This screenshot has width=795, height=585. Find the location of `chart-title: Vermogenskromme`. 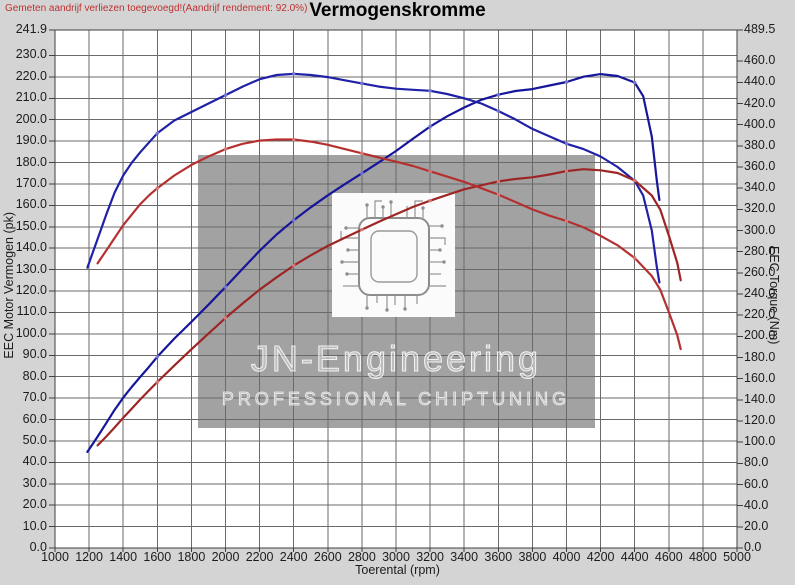

chart-title: Vermogenskromme is located at coordinates (397, 10).